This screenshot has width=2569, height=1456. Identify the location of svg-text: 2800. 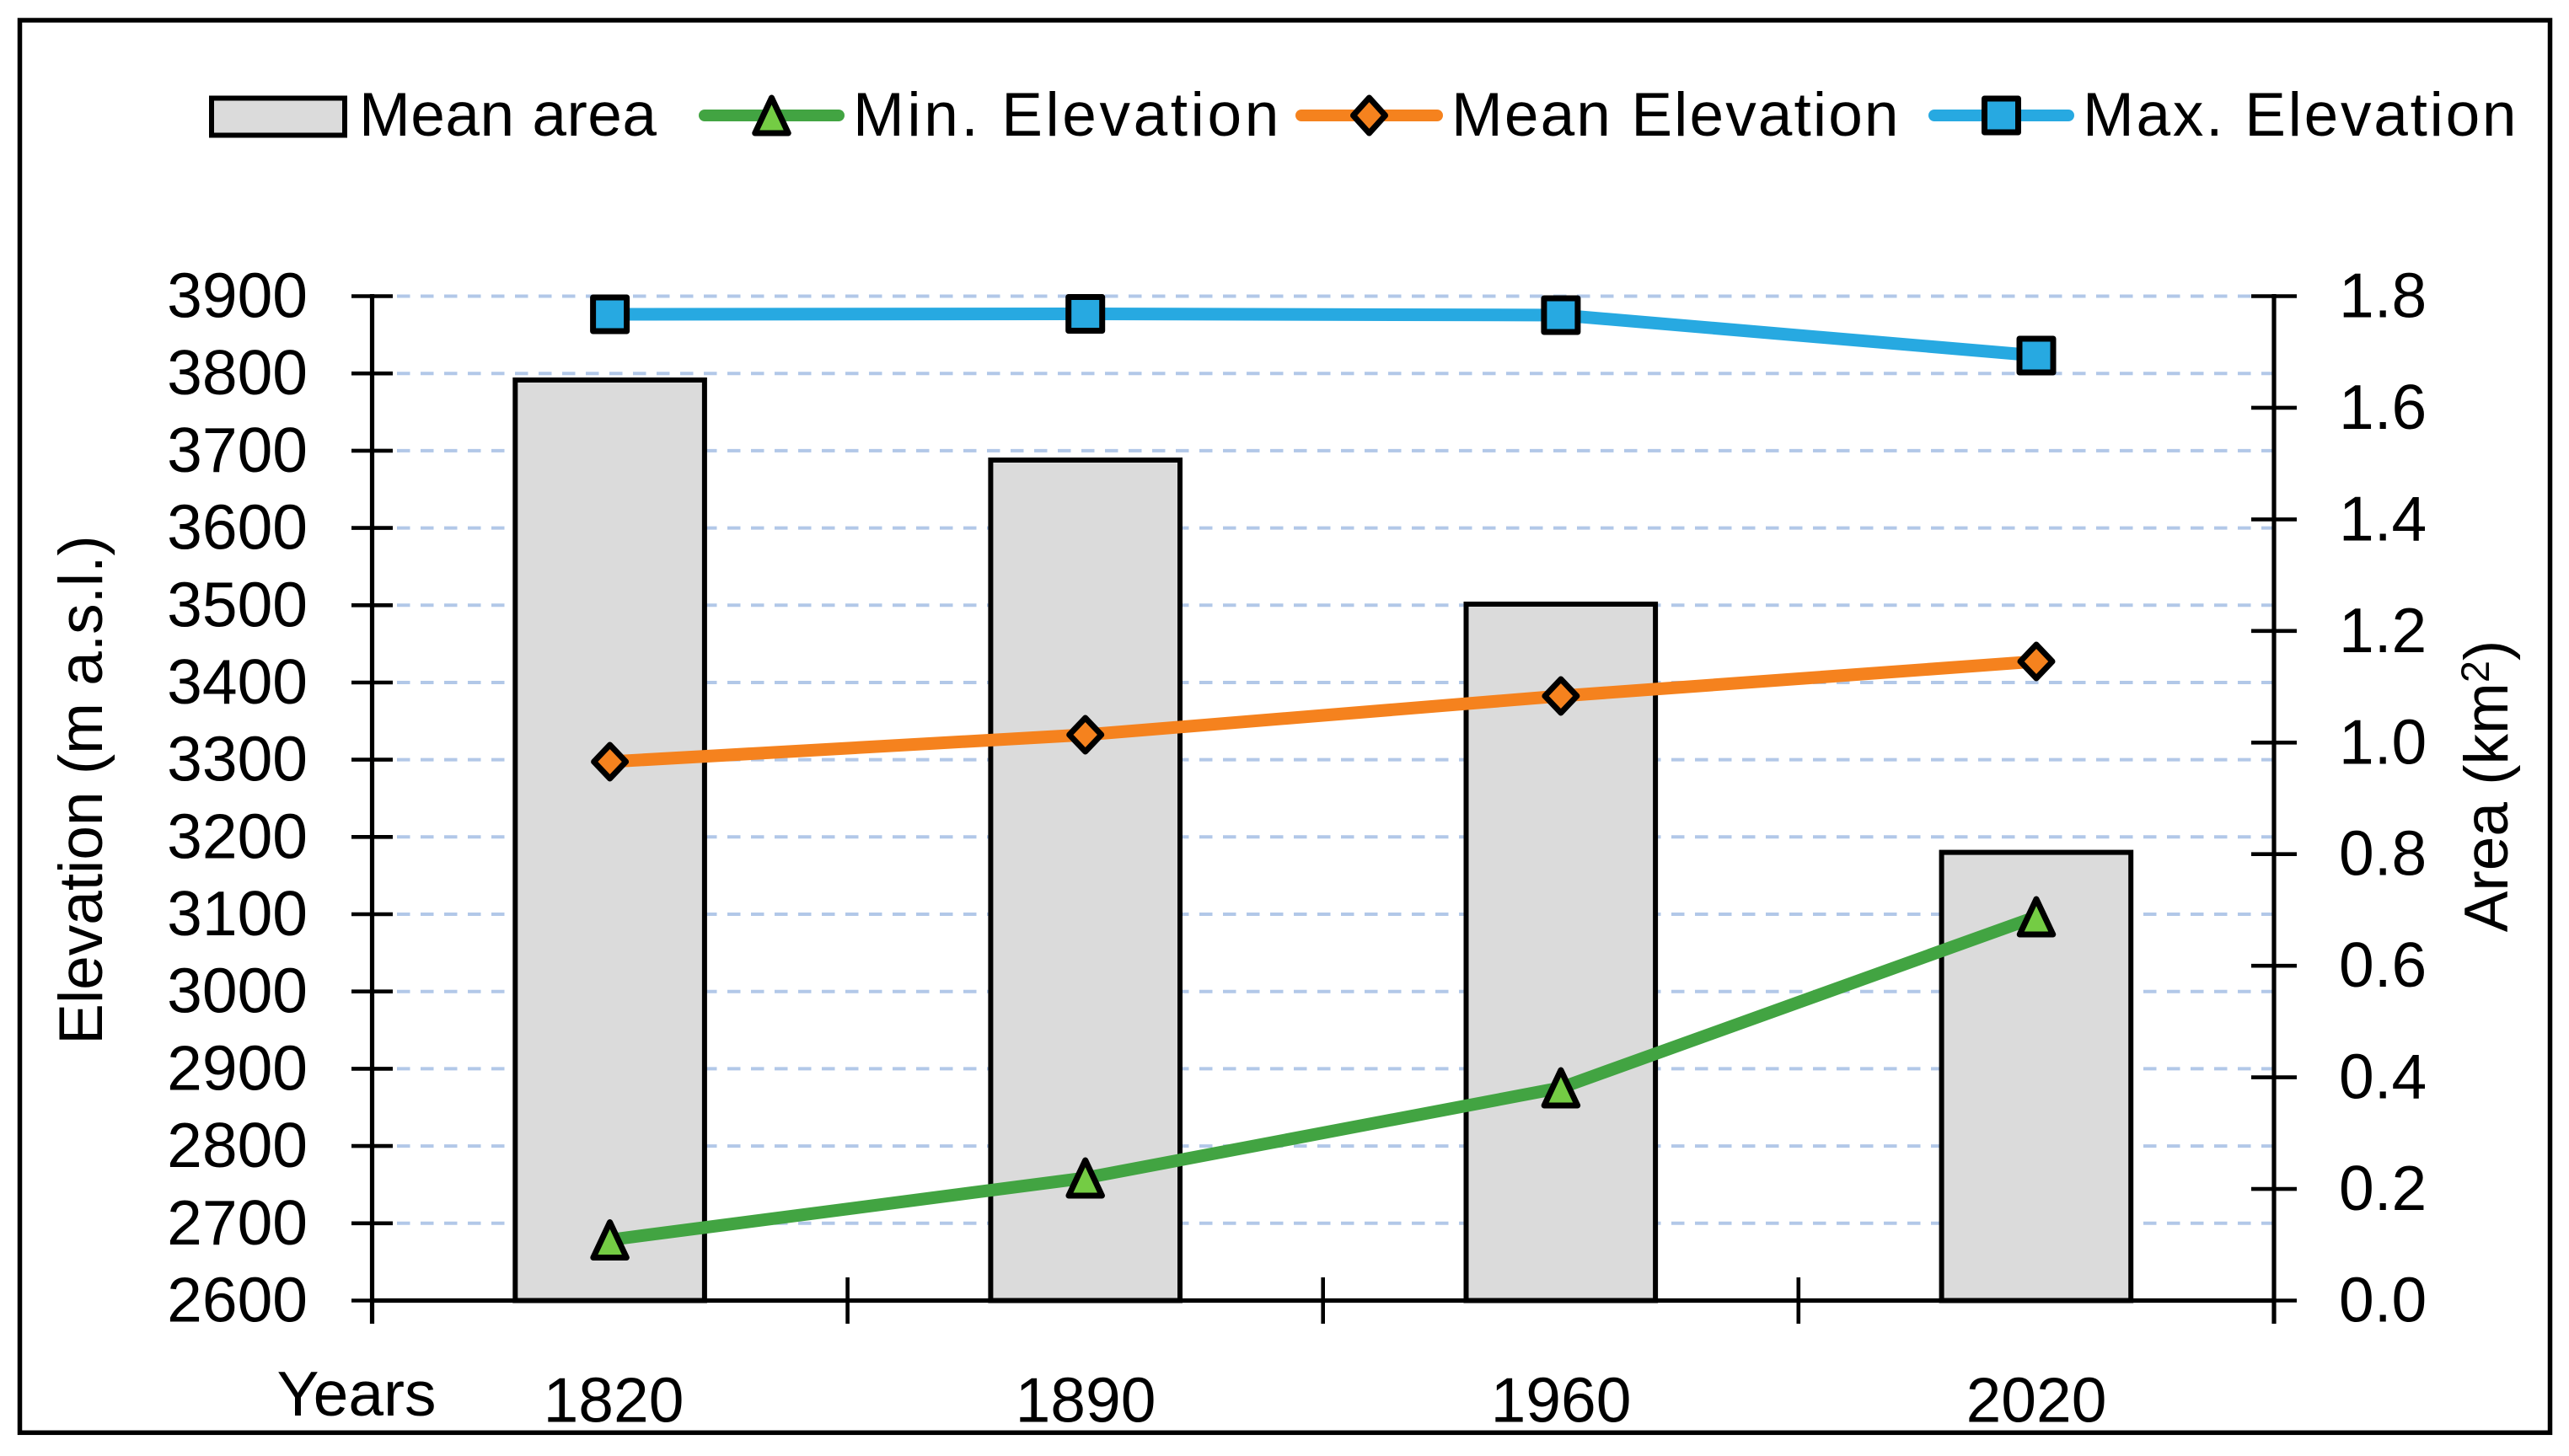
(237, 1145).